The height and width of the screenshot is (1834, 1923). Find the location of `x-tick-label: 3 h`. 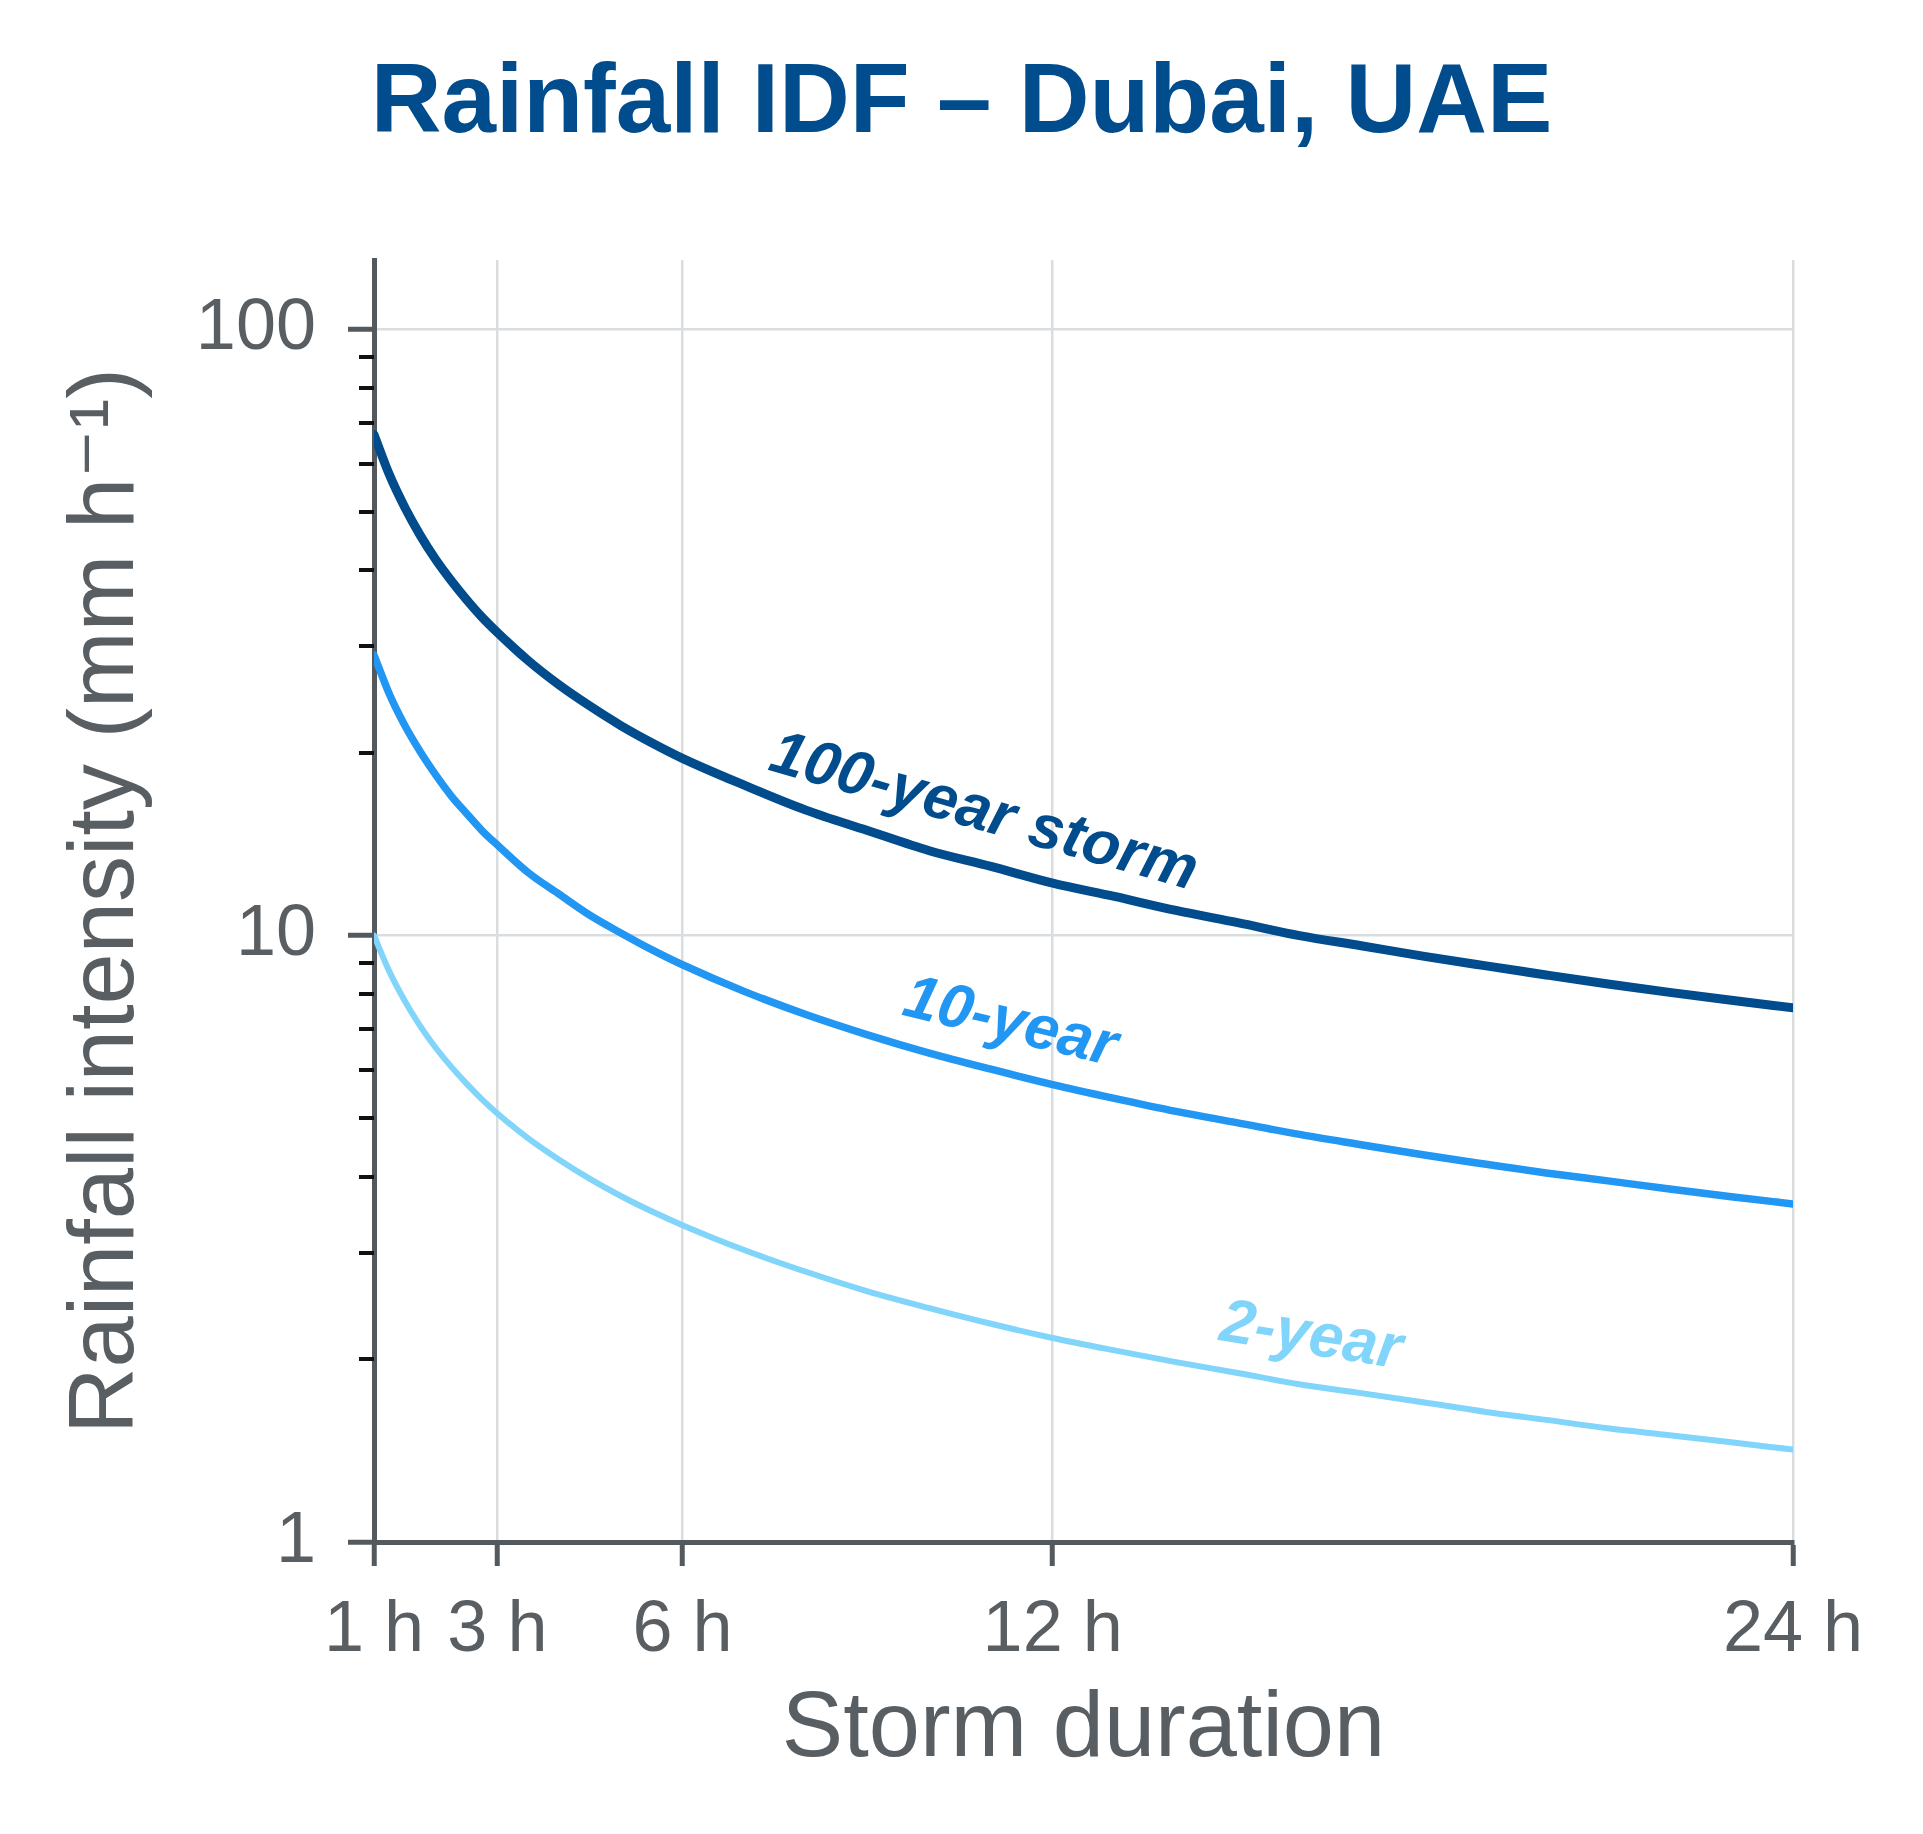

x-tick-label: 3 h is located at coordinates (497, 1626).